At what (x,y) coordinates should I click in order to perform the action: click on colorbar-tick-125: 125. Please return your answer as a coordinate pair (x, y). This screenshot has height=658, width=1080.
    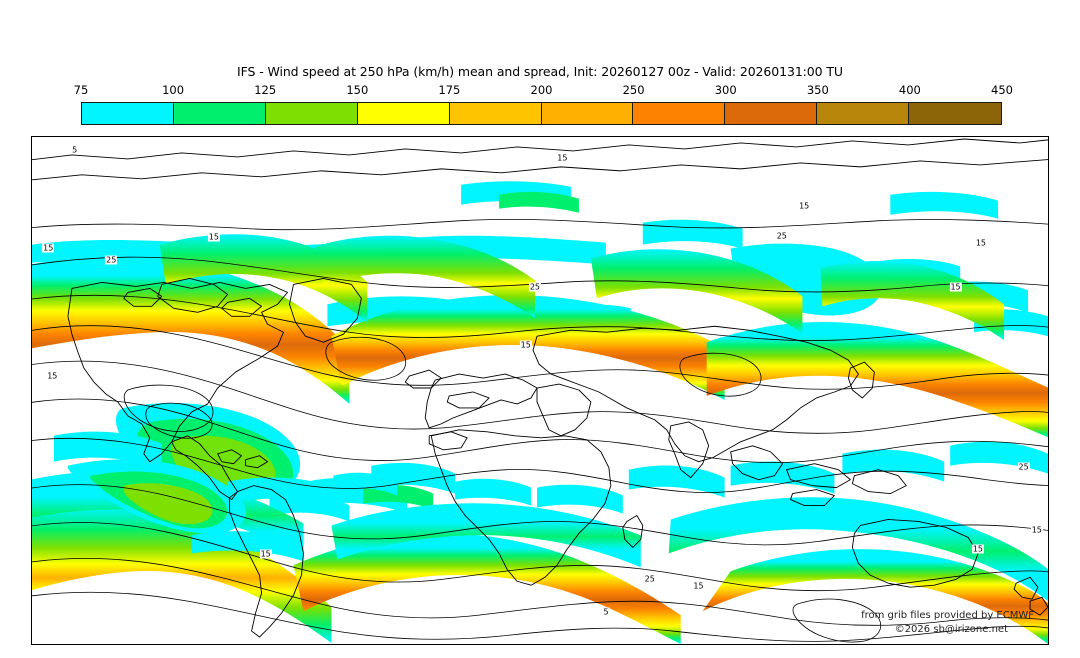
    Looking at the image, I should click on (265, 90).